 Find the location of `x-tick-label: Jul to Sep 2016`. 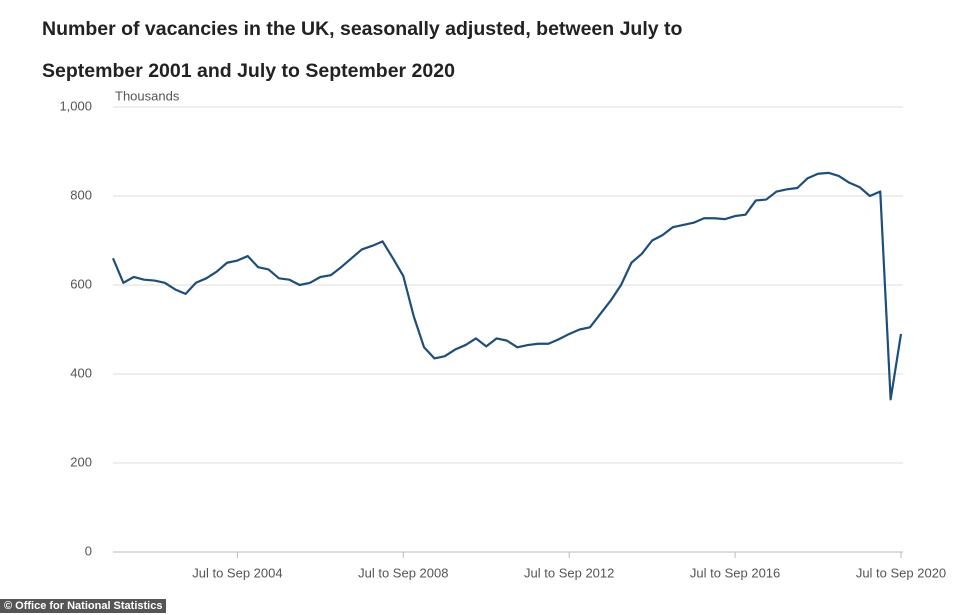

x-tick-label: Jul to Sep 2016 is located at coordinates (735, 572).